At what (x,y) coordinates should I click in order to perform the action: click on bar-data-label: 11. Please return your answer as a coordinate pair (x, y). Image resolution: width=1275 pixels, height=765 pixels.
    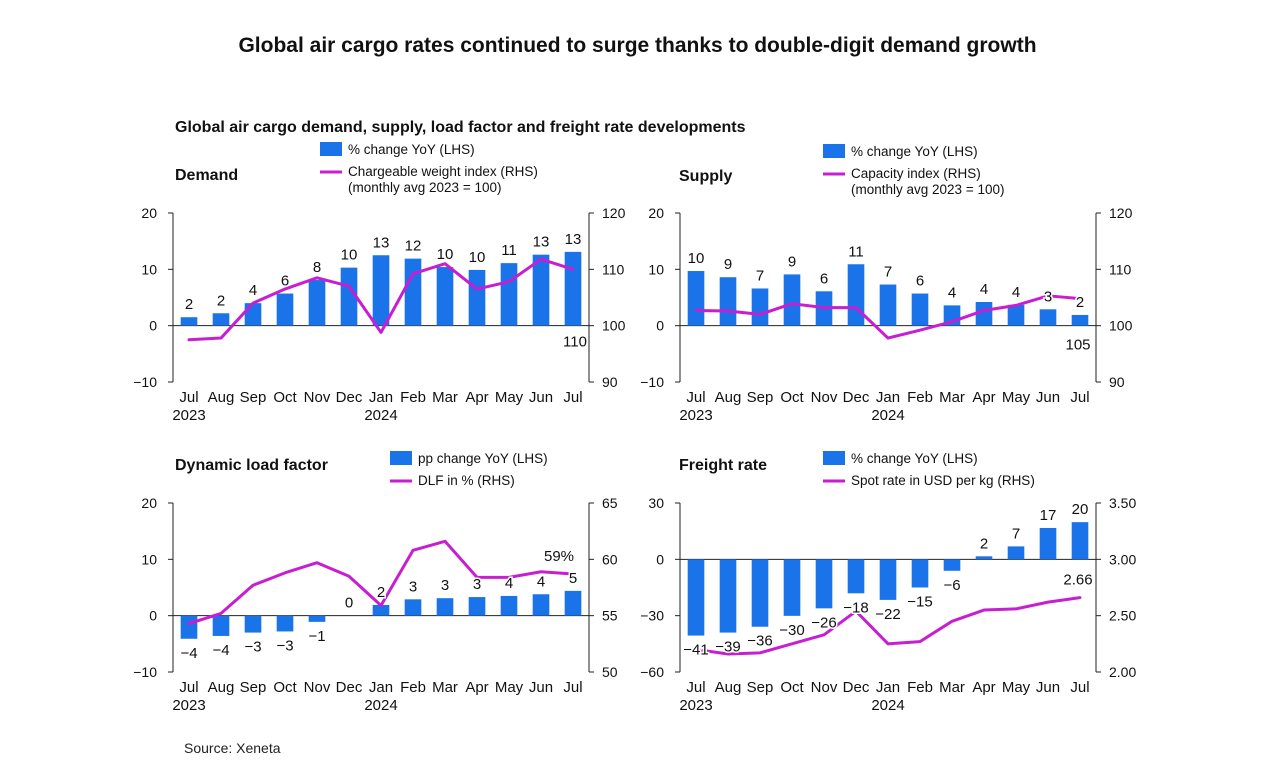
    Looking at the image, I should click on (509, 250).